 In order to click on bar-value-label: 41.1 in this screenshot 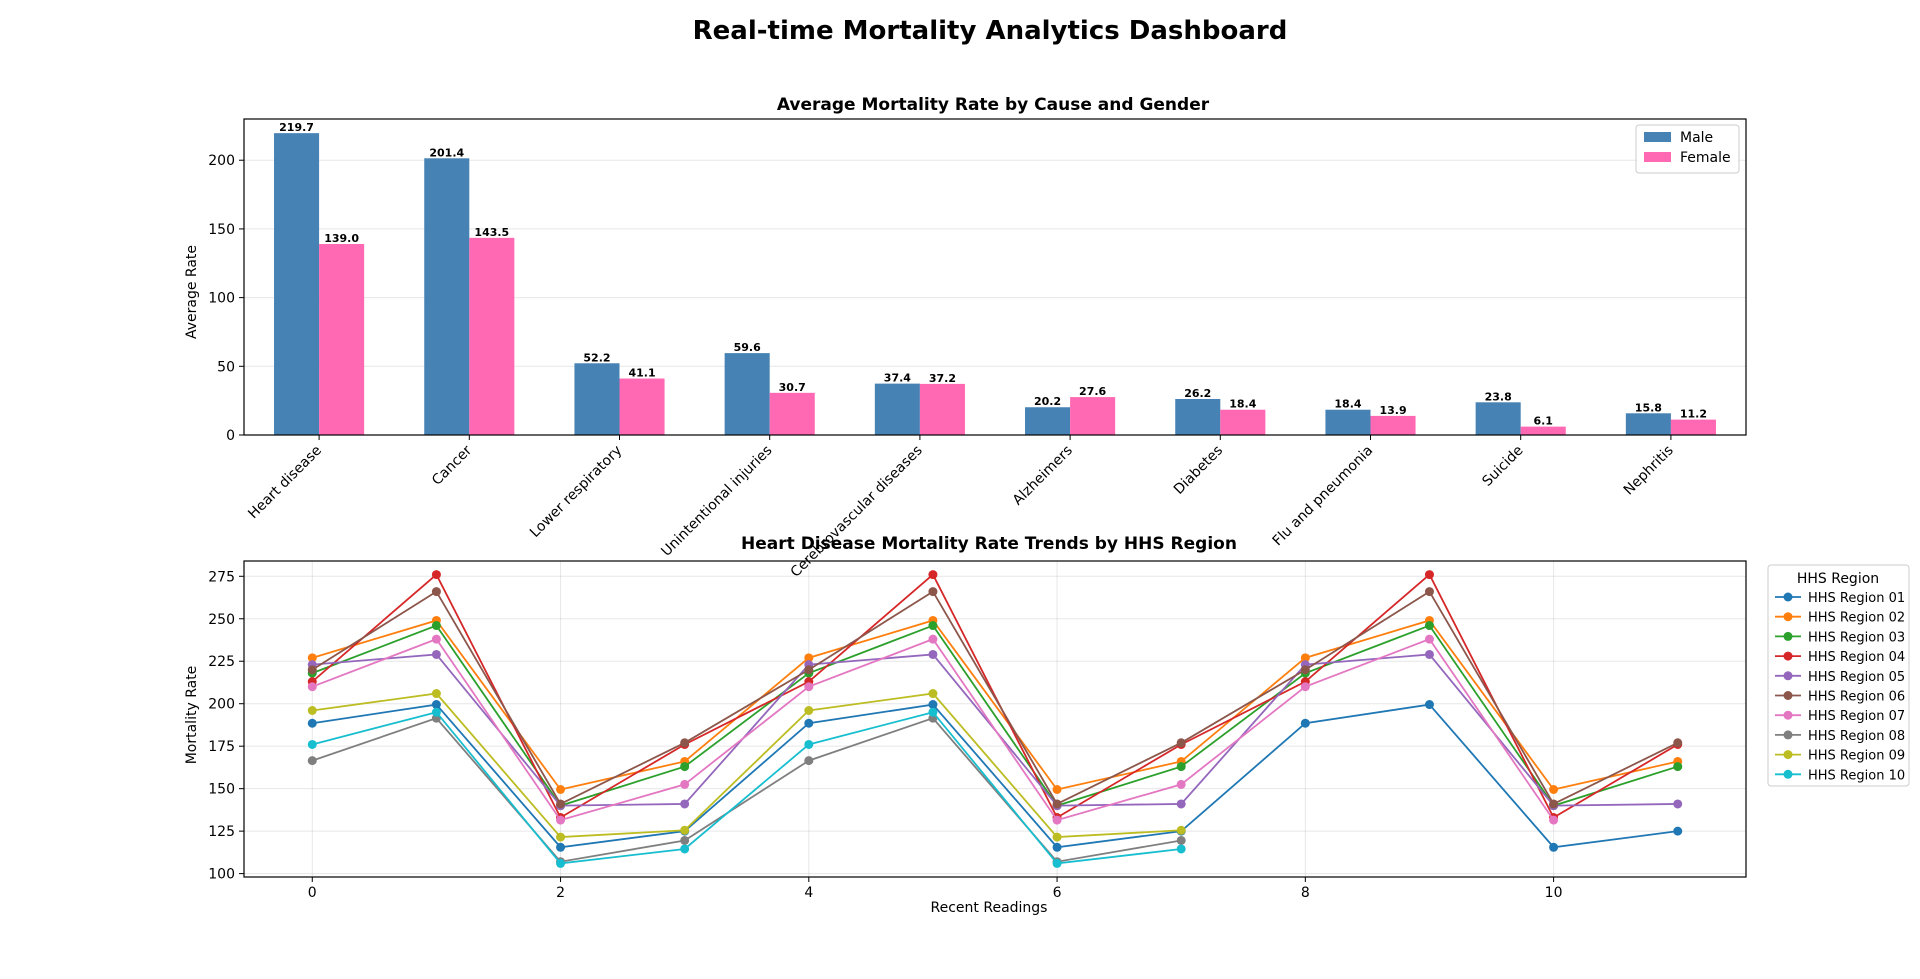, I will do `click(641, 373)`.